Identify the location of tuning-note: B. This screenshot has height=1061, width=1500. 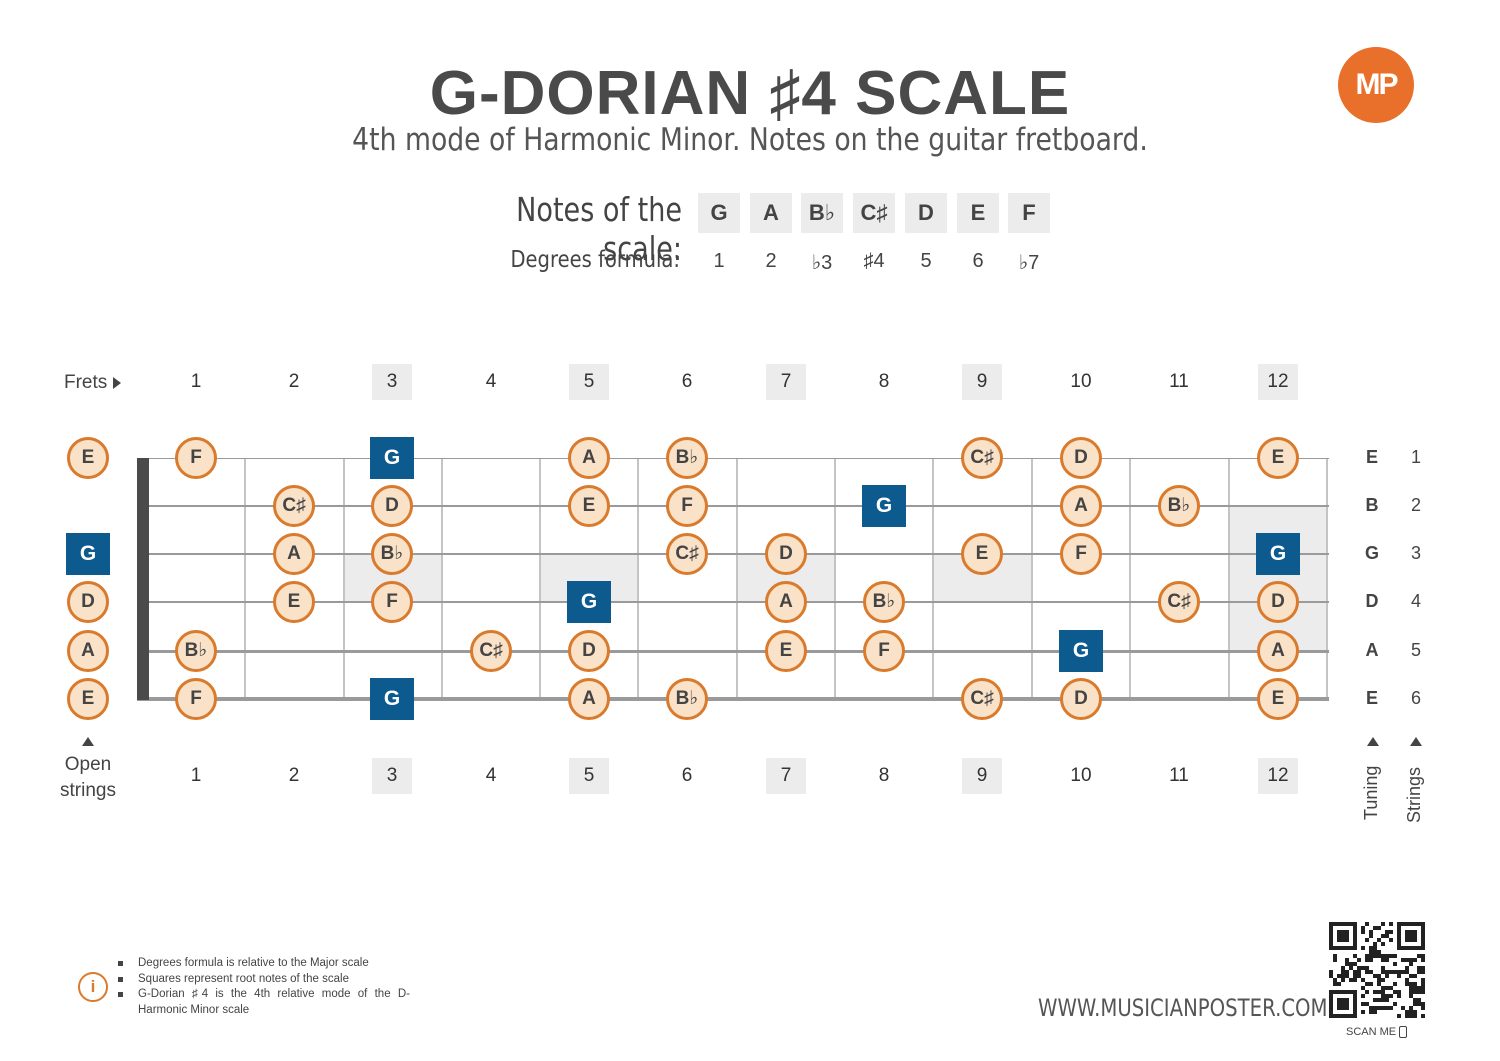
(1372, 505).